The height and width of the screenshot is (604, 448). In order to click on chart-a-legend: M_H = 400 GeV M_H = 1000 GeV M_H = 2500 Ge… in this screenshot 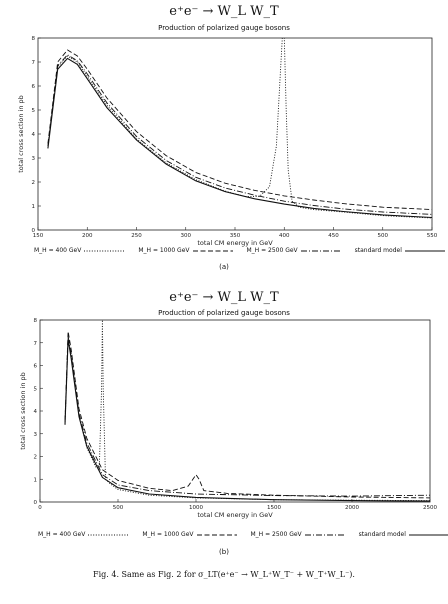, I will do `click(241, 250)`.